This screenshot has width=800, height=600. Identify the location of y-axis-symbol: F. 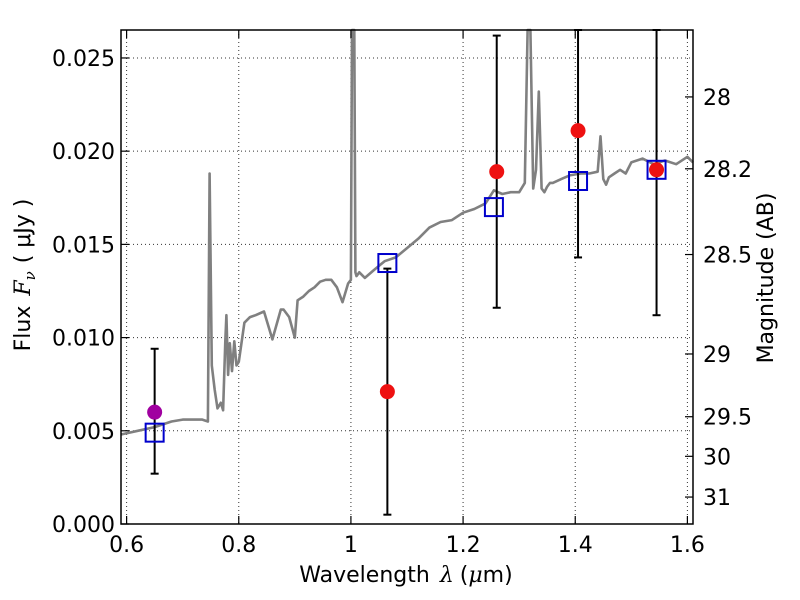
(23, 288).